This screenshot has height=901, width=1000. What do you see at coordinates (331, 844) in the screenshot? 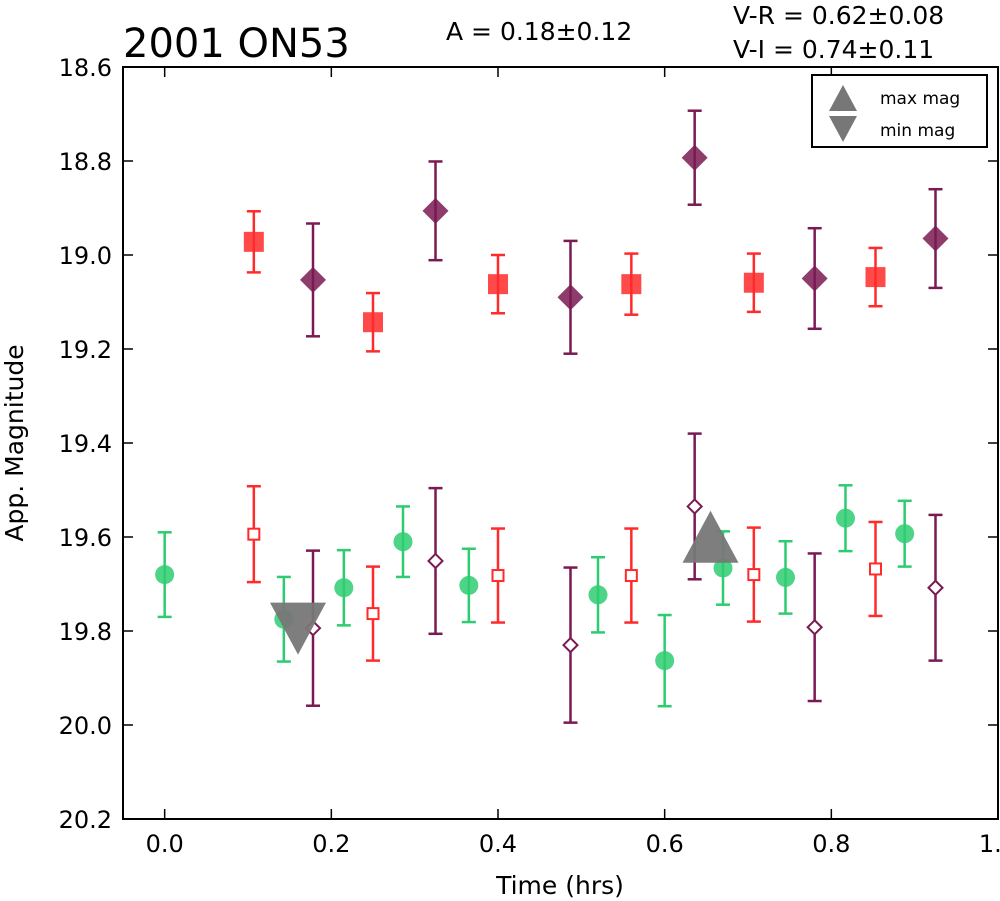
I see `x-tick-label: 0.2` at bounding box center [331, 844].